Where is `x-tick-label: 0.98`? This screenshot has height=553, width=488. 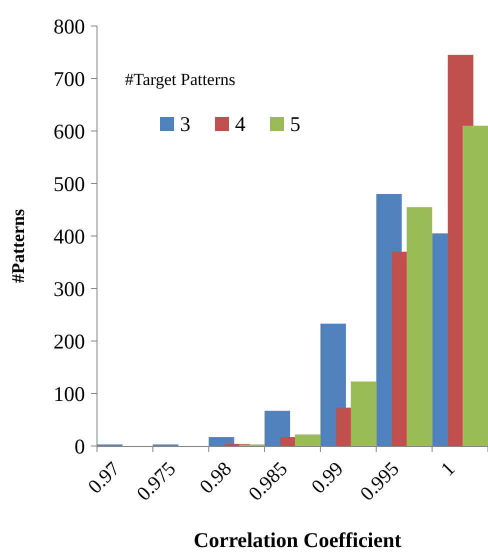 x-tick-label: 0.98 is located at coordinates (216, 478).